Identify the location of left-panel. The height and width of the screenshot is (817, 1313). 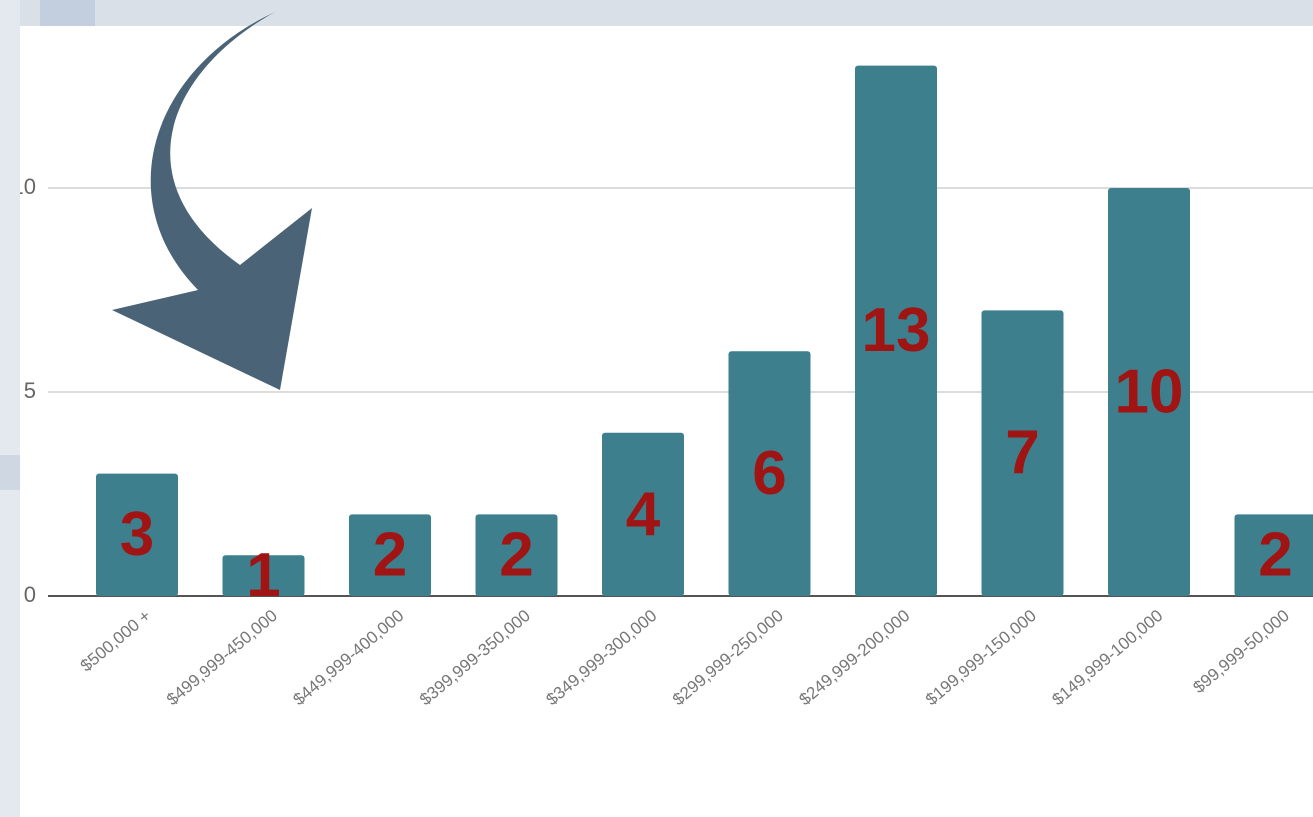
(10, 408).